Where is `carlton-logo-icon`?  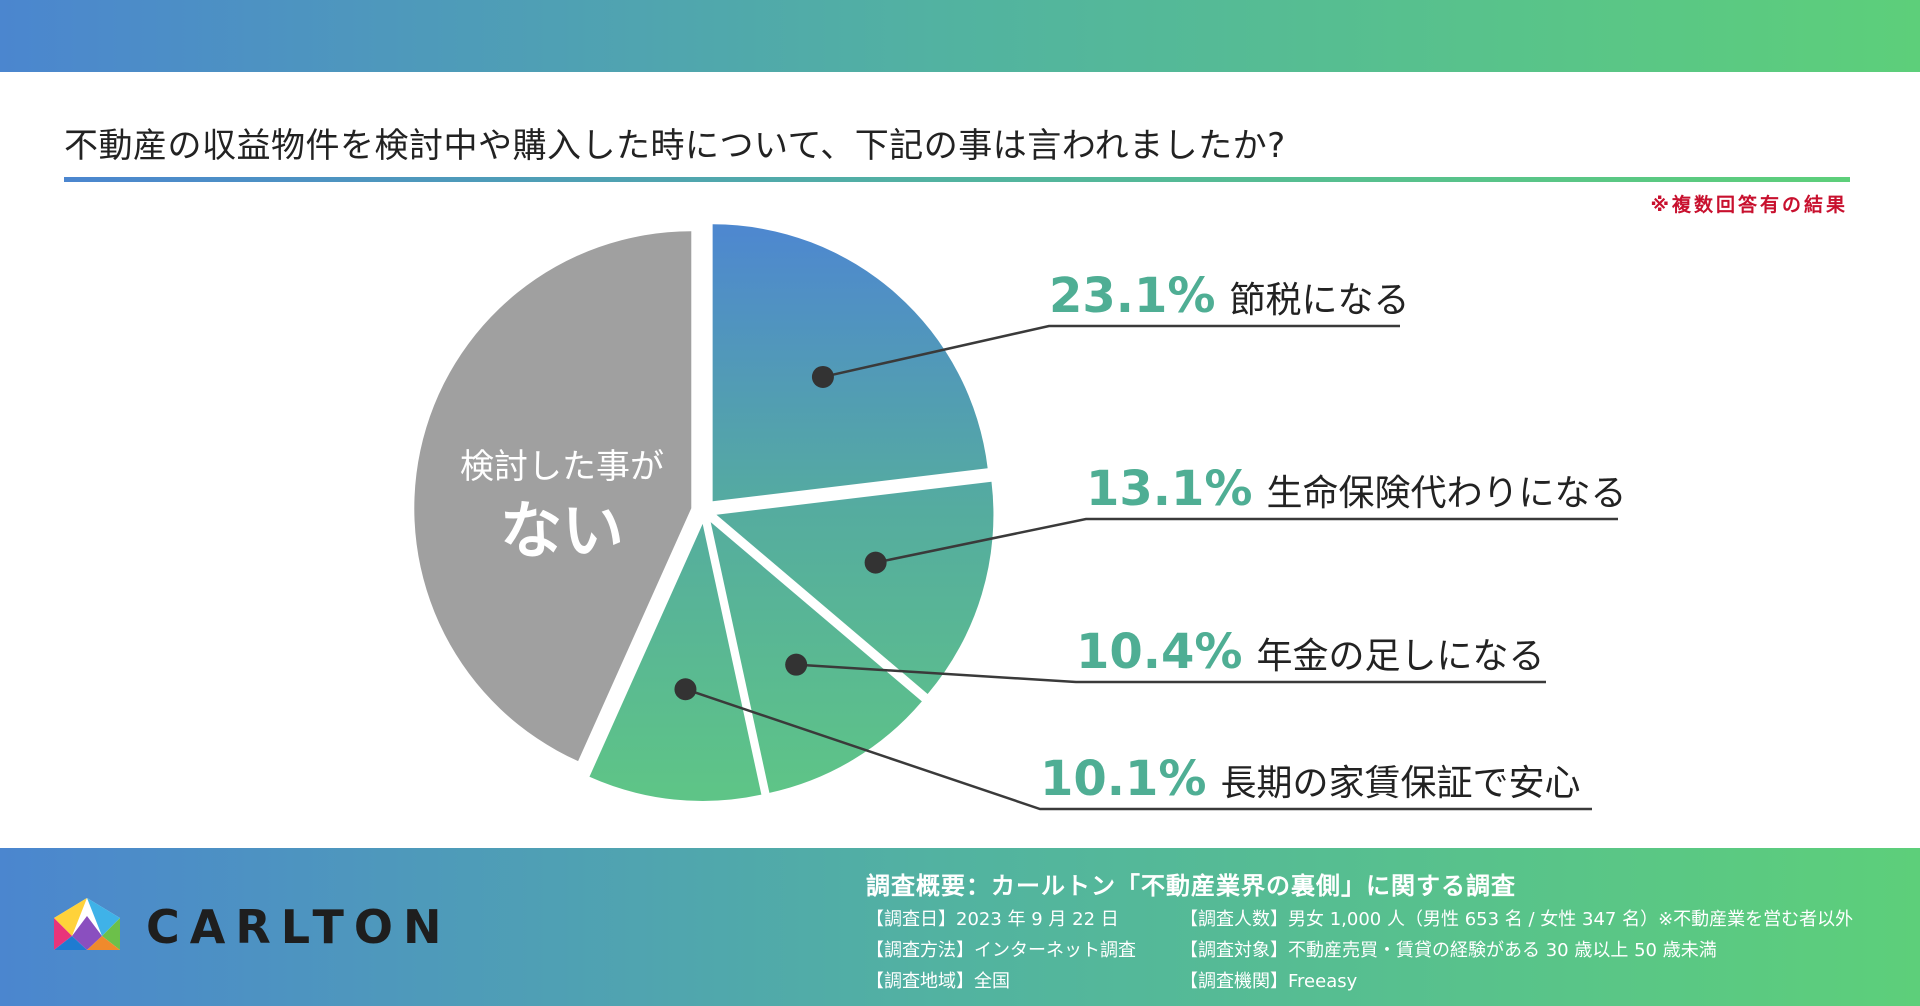
carlton-logo-icon is located at coordinates (87, 924).